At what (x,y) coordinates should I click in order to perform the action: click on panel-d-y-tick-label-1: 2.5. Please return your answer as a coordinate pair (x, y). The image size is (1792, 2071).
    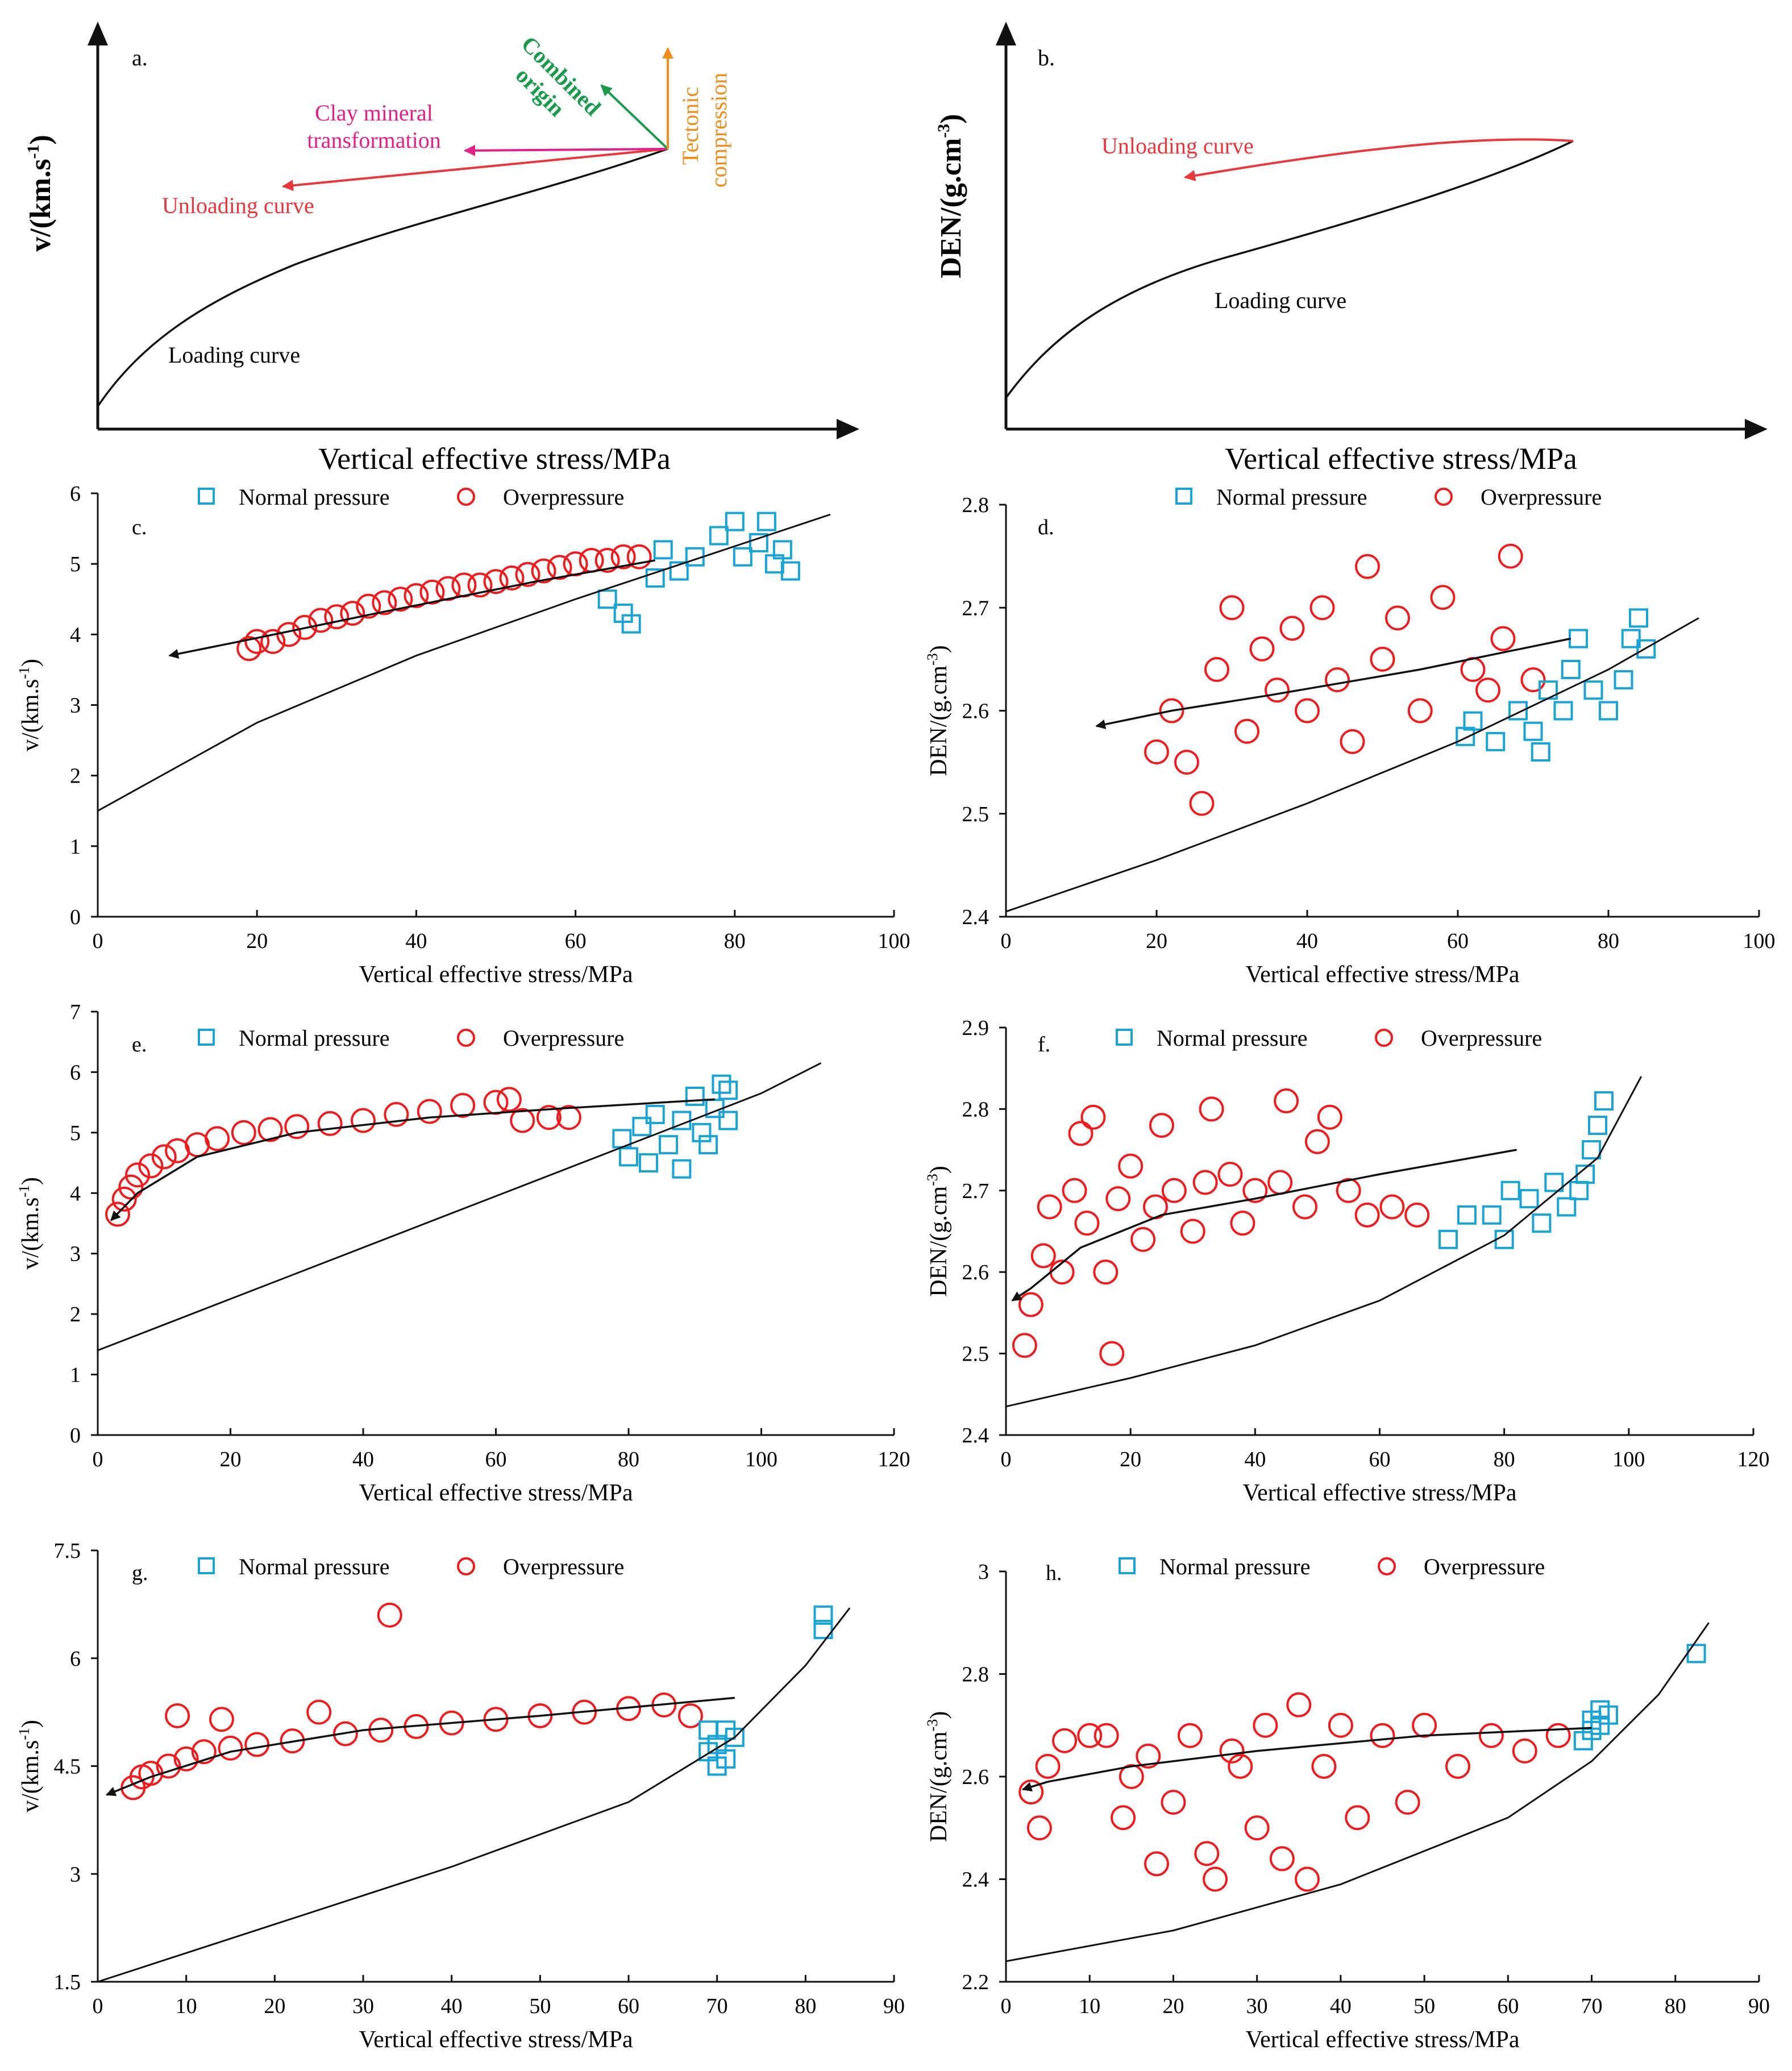
    Looking at the image, I should click on (975, 814).